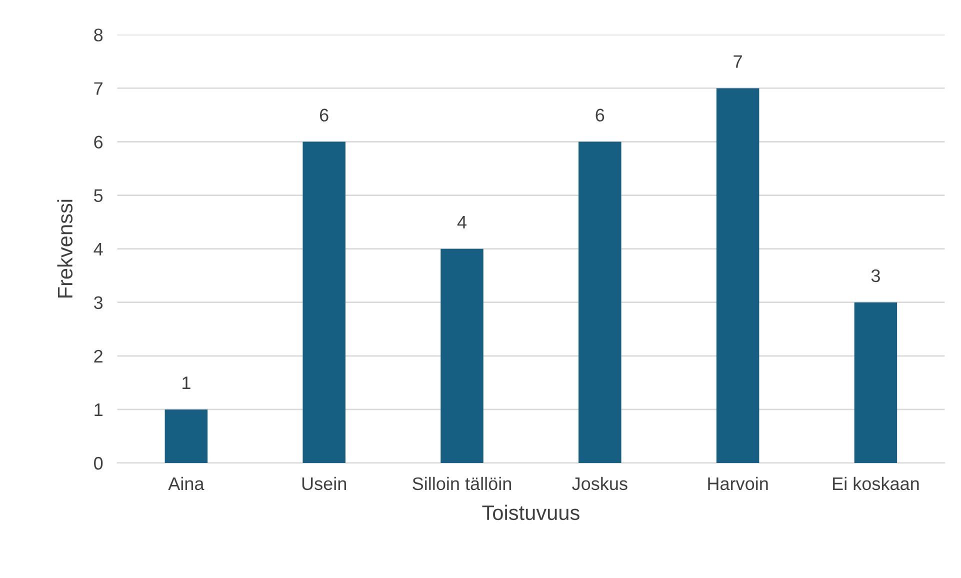  I want to click on x-tick-label: Ei koskaan, so click(876, 483).